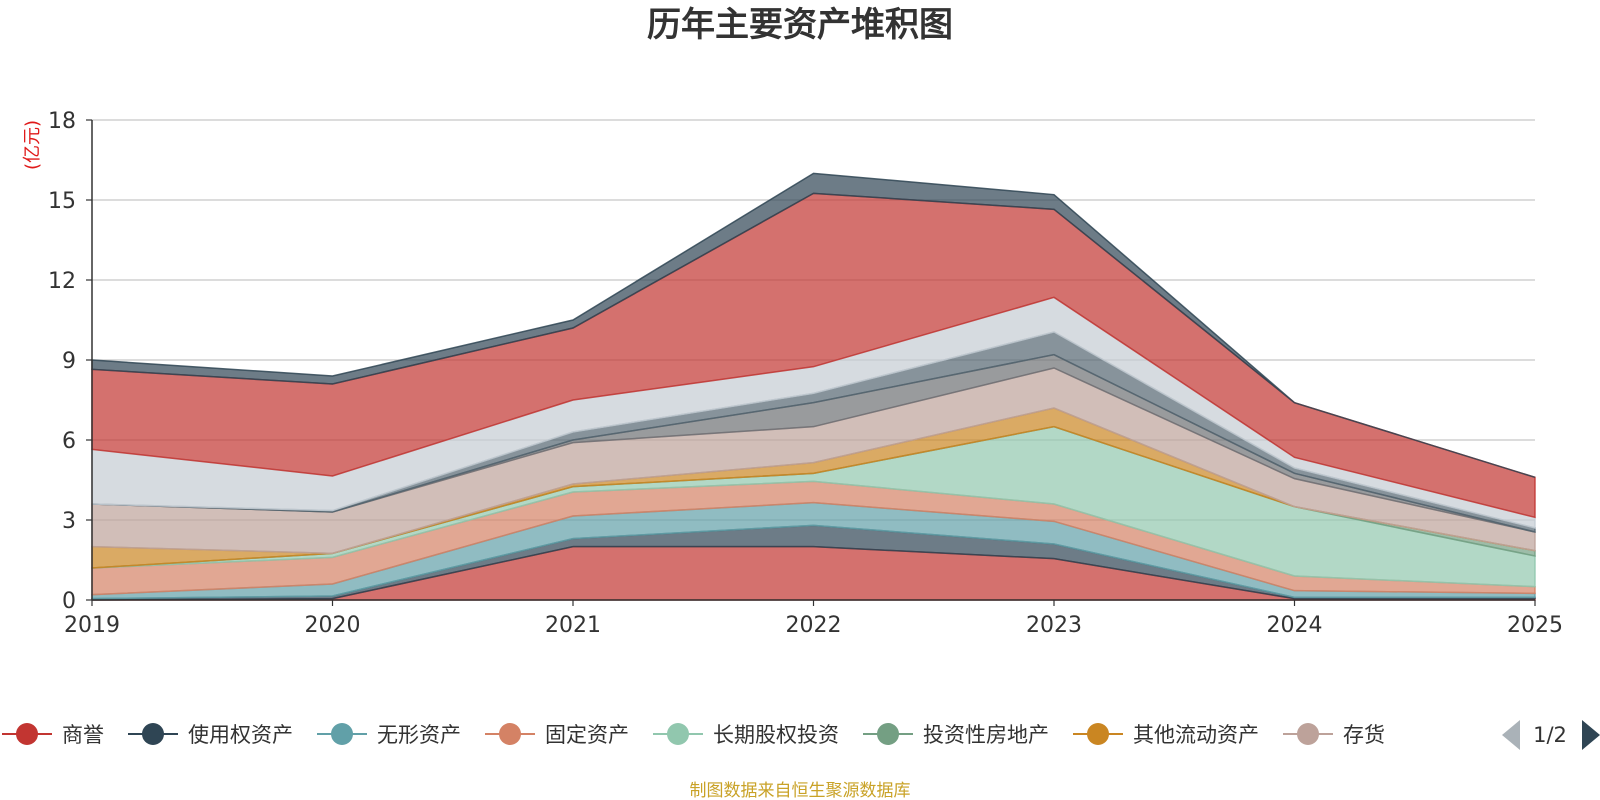  Describe the element at coordinates (333, 625) in the screenshot. I see `x-tick-label: 2020` at that location.